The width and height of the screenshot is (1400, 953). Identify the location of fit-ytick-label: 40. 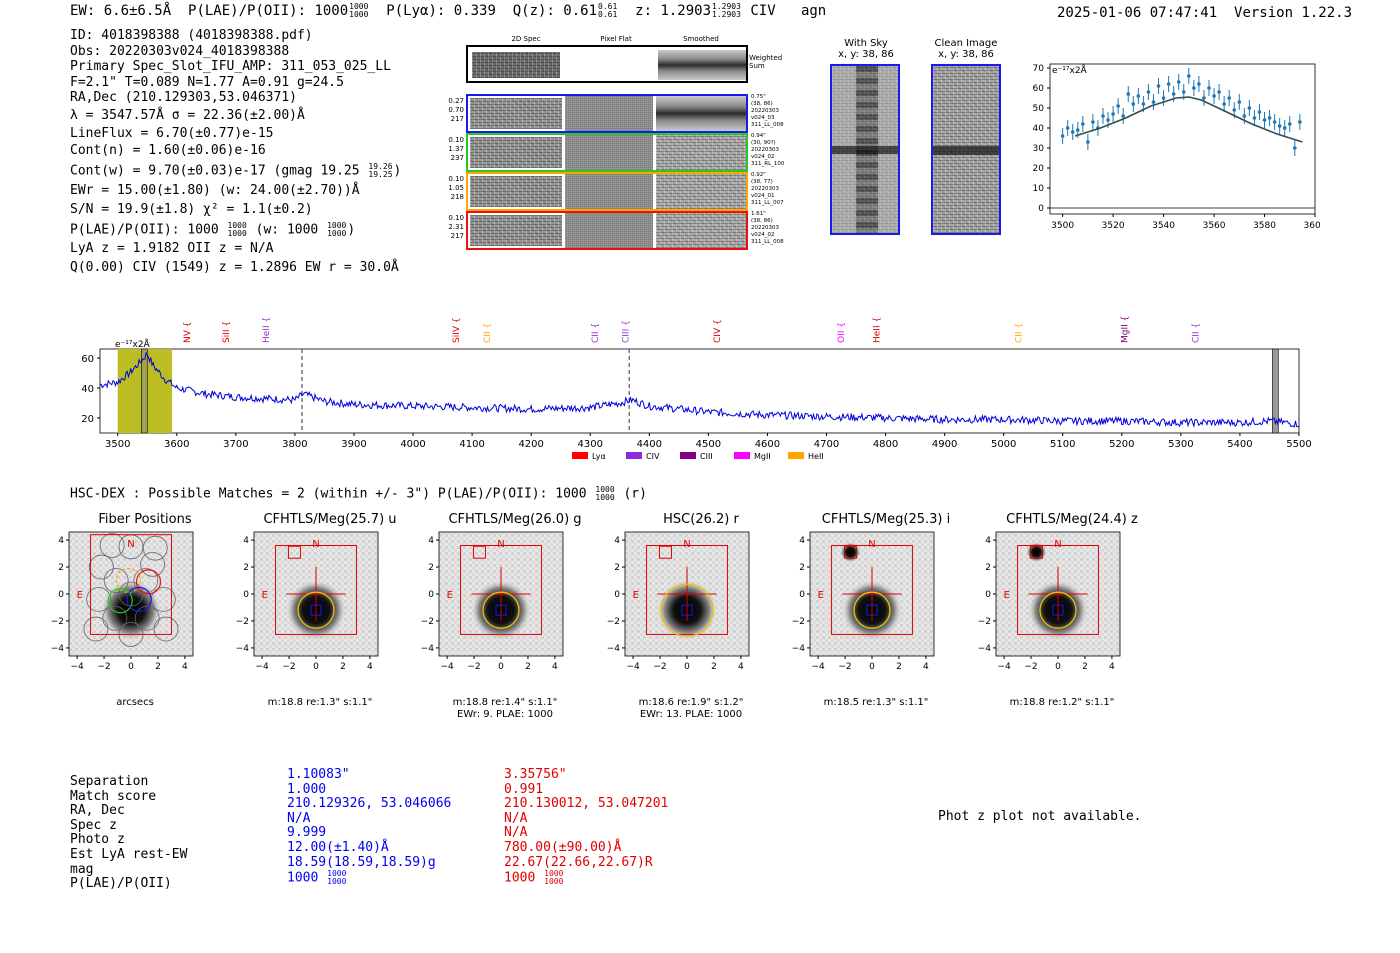
(1039, 129).